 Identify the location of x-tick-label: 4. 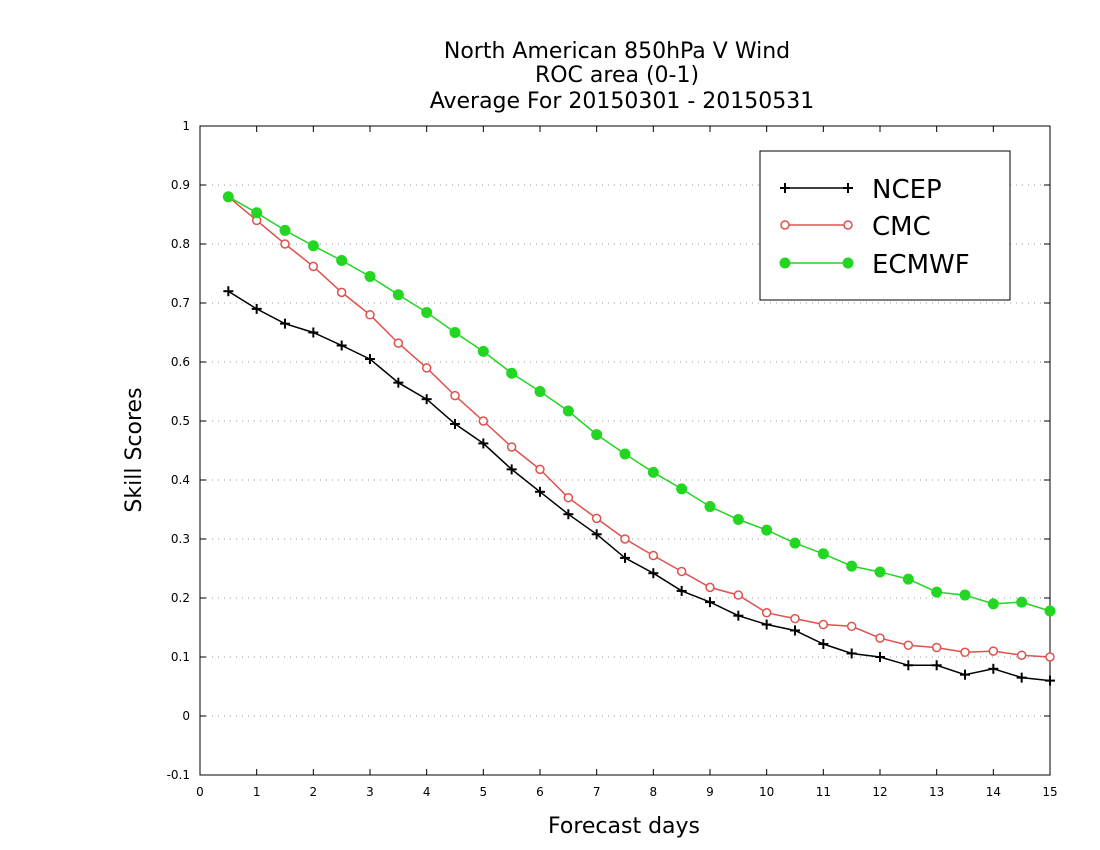
(427, 792).